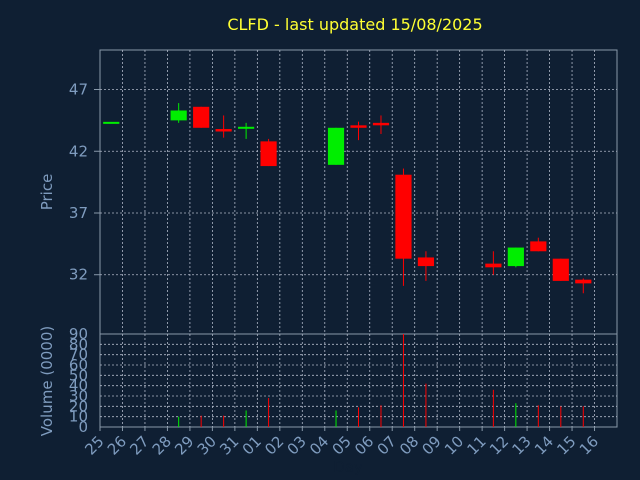  What do you see at coordinates (78, 417) in the screenshot?
I see `volume-tick-label: 10` at bounding box center [78, 417].